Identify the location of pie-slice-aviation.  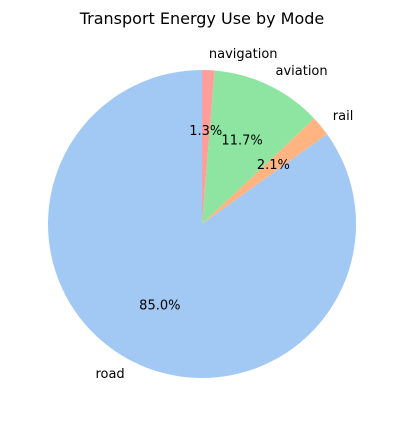
(258, 147).